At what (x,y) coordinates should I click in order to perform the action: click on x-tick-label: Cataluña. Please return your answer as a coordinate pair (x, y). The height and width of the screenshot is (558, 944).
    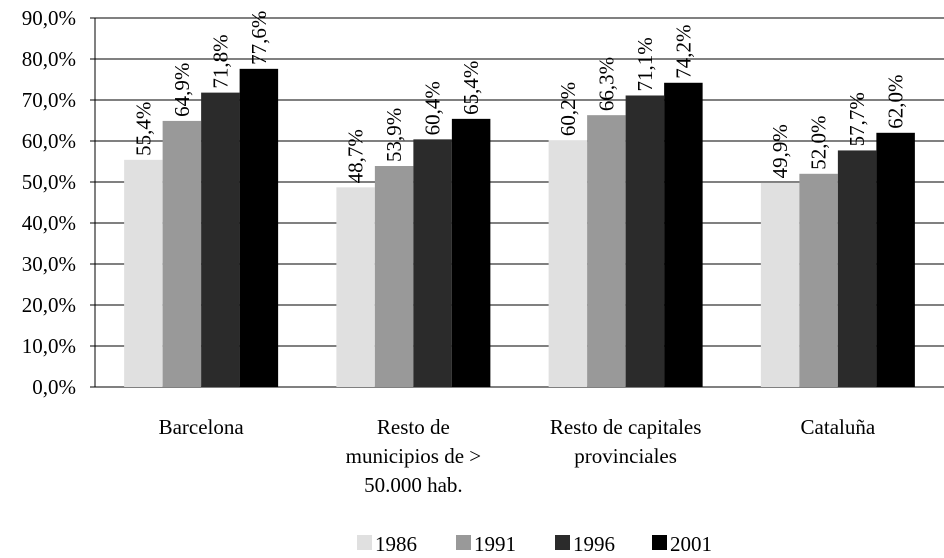
    Looking at the image, I should click on (838, 427).